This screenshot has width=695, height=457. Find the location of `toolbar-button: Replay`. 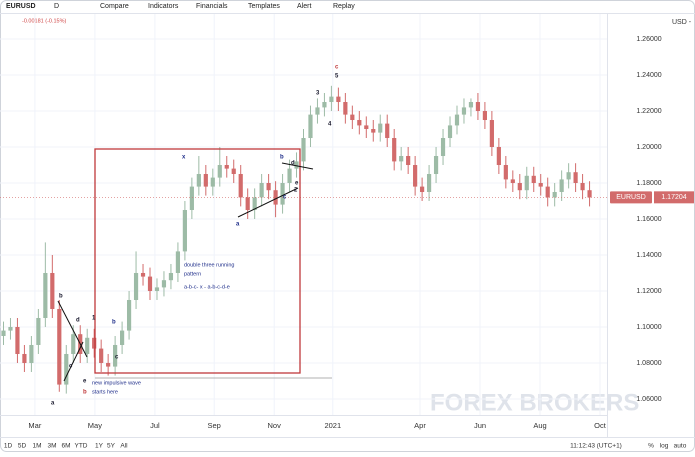

toolbar-button: Replay is located at coordinates (344, 6).